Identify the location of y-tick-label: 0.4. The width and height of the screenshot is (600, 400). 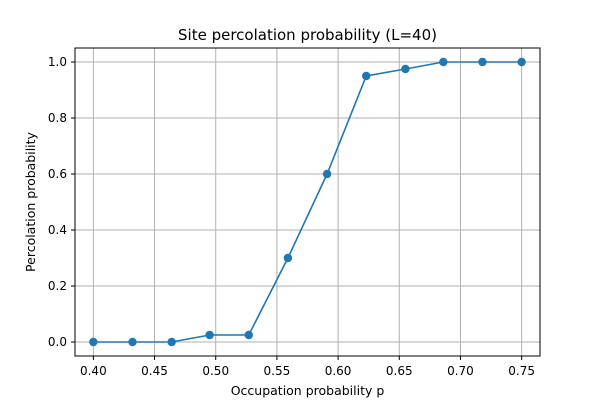
(57, 230).